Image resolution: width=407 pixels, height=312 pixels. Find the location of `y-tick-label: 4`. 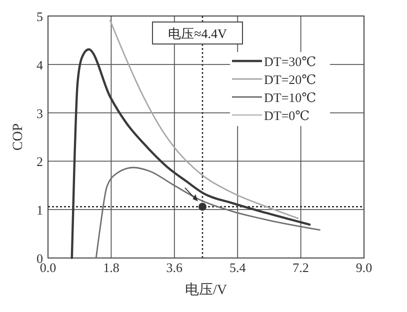

y-tick-label: 4 is located at coordinates (40, 64).